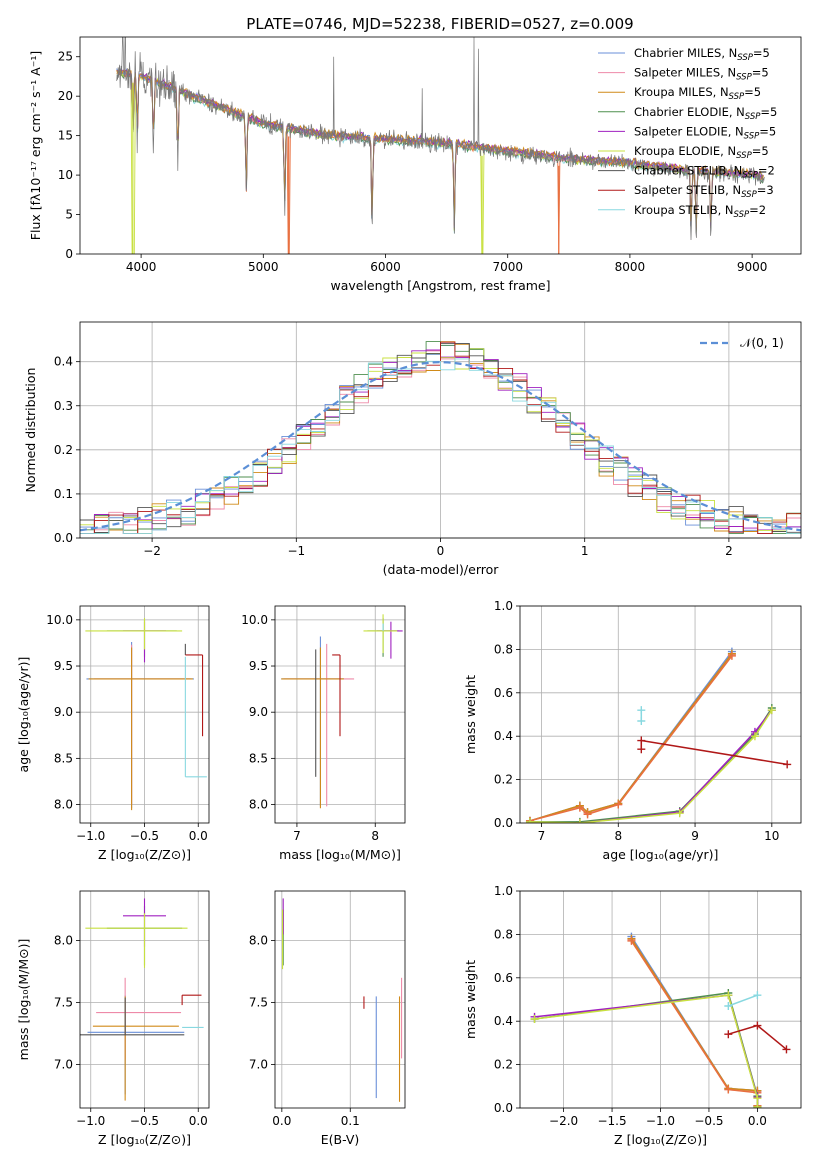 The image size is (819, 1170). What do you see at coordinates (327, 1018) in the screenshot?
I see `panel-mass-vs-EBV: 0.0 0.1 7.0 7.5 8.0 E(B-V)` at bounding box center [327, 1018].